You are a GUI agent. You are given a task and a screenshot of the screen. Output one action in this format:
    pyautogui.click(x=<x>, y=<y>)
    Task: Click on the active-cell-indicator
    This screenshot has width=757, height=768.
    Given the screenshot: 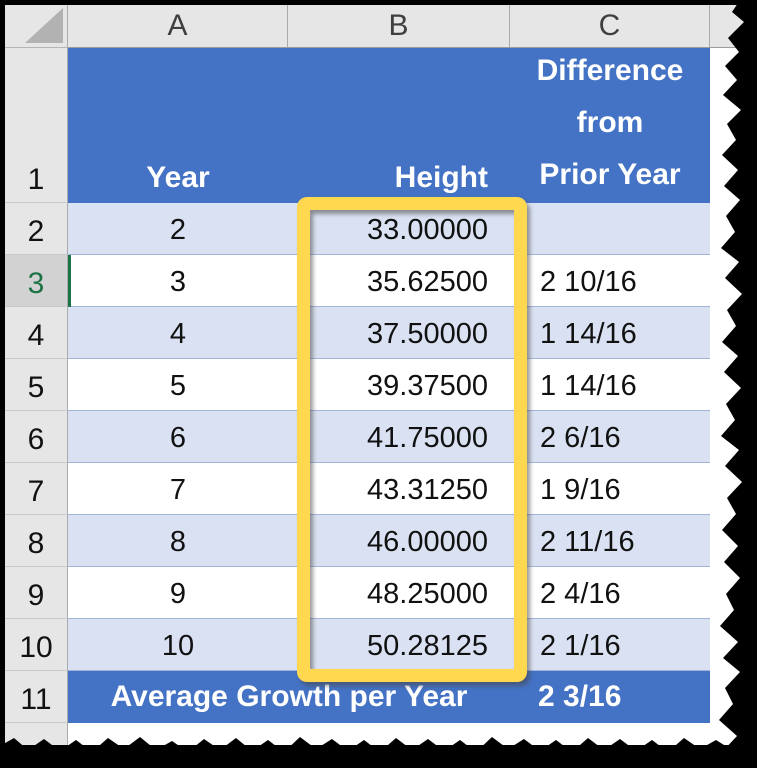 What is the action you would take?
    pyautogui.click(x=69, y=281)
    